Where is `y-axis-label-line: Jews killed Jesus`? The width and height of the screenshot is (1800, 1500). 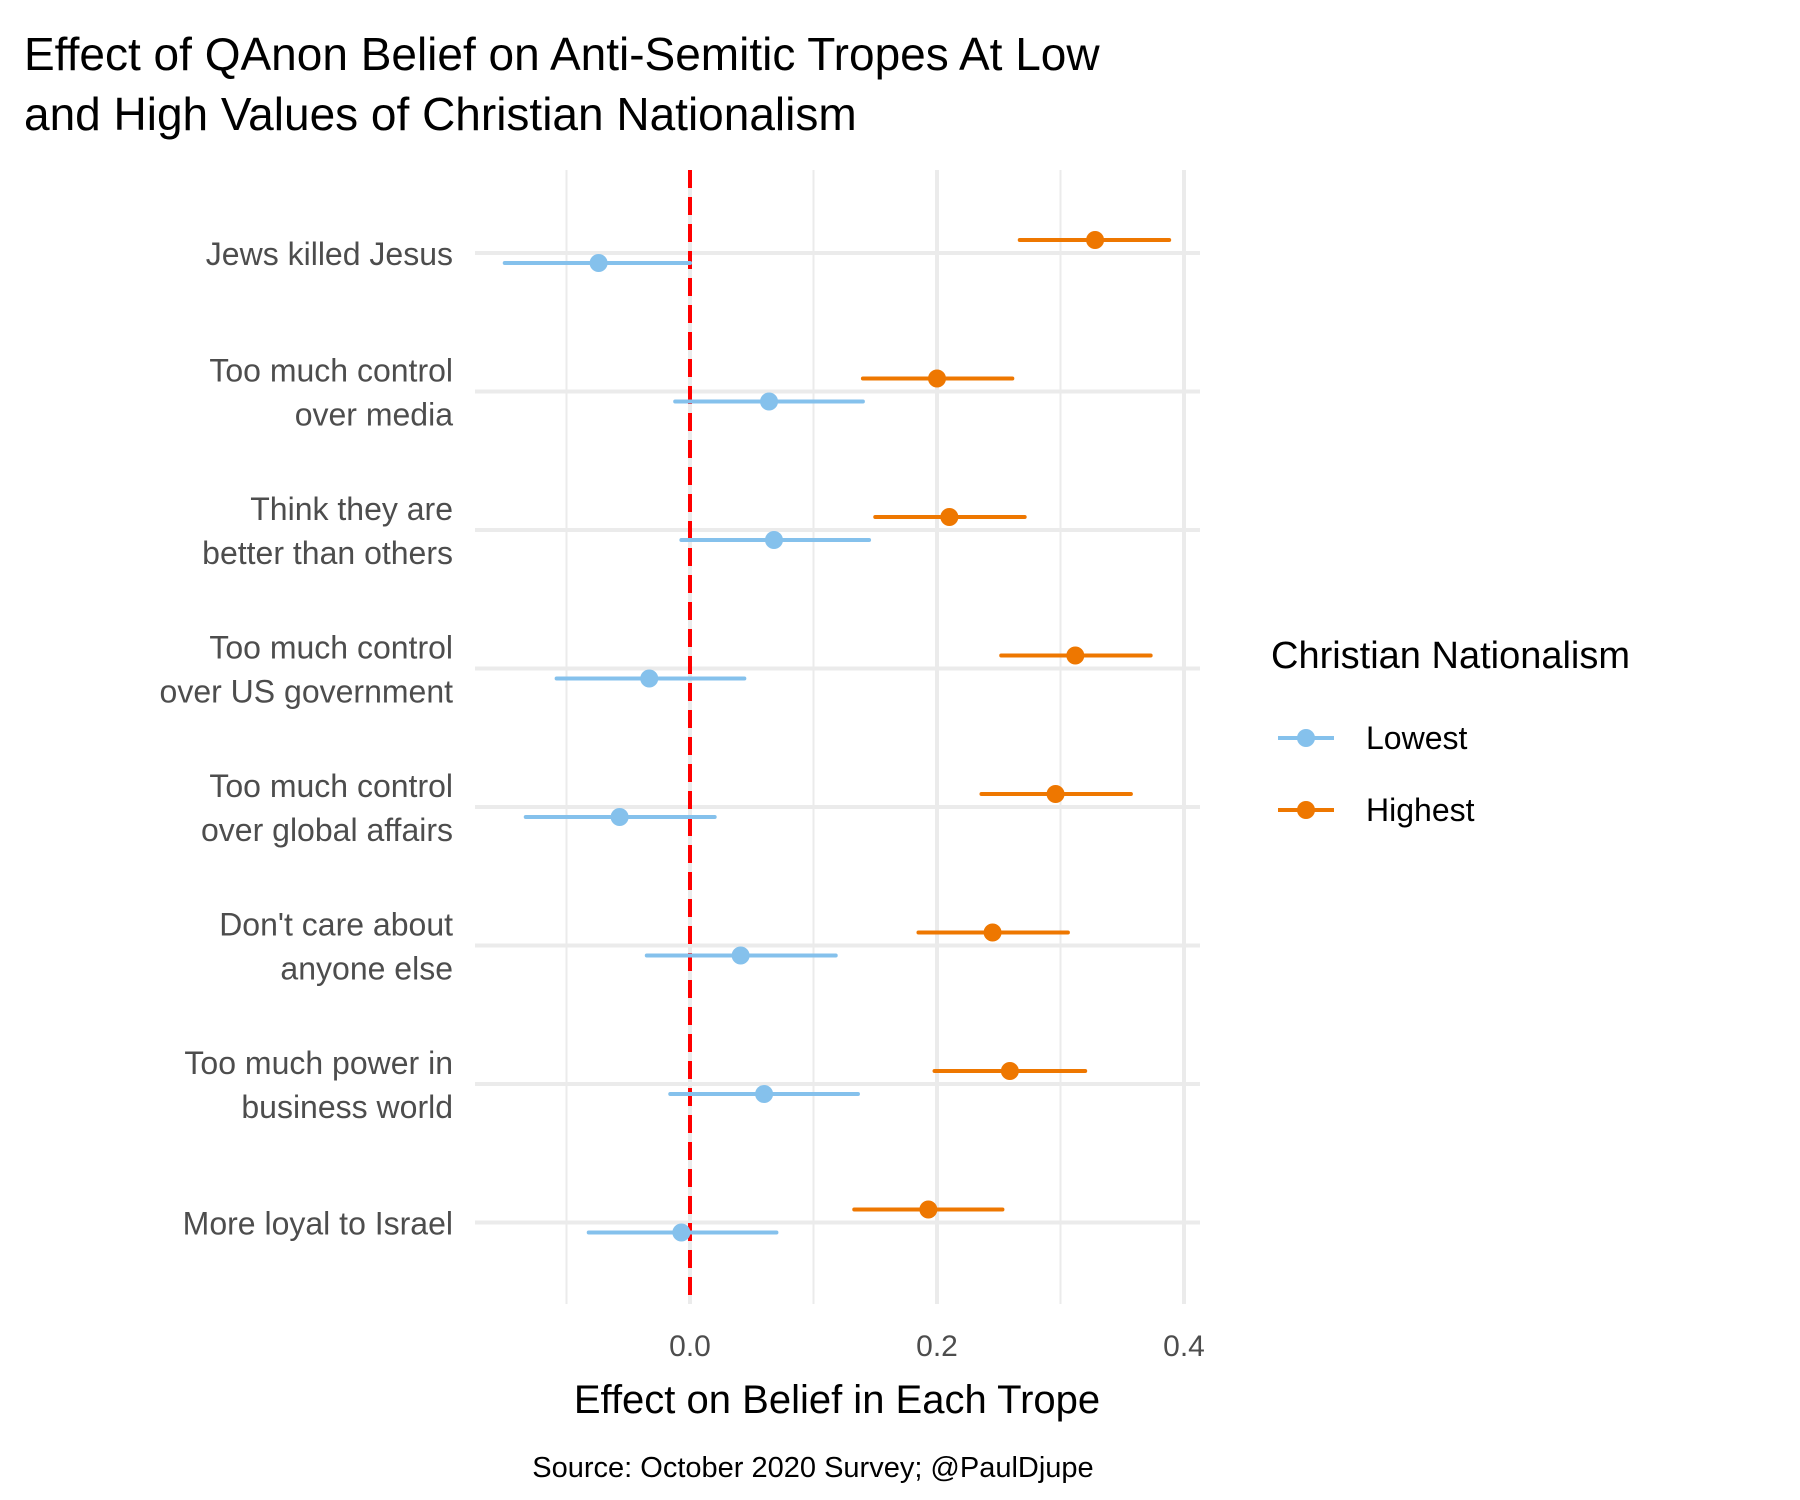 y-axis-label-line: Jews killed Jesus is located at coordinates (329, 254).